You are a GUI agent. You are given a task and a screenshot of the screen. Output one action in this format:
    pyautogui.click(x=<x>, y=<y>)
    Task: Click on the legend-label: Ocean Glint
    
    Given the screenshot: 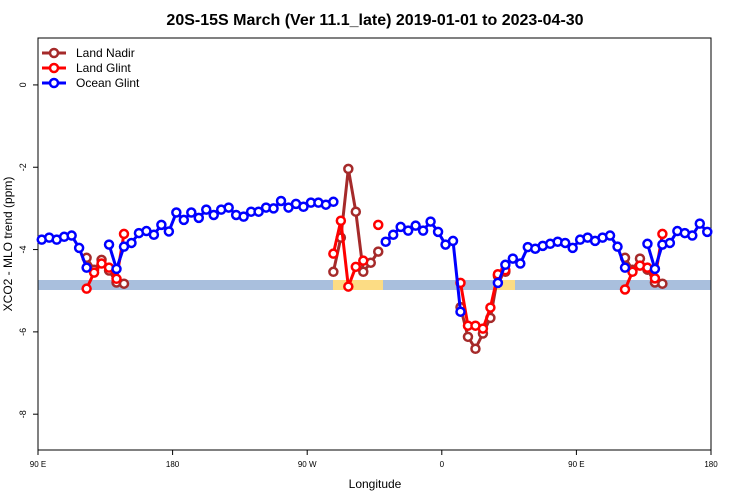 What is the action you would take?
    pyautogui.click(x=108, y=83)
    